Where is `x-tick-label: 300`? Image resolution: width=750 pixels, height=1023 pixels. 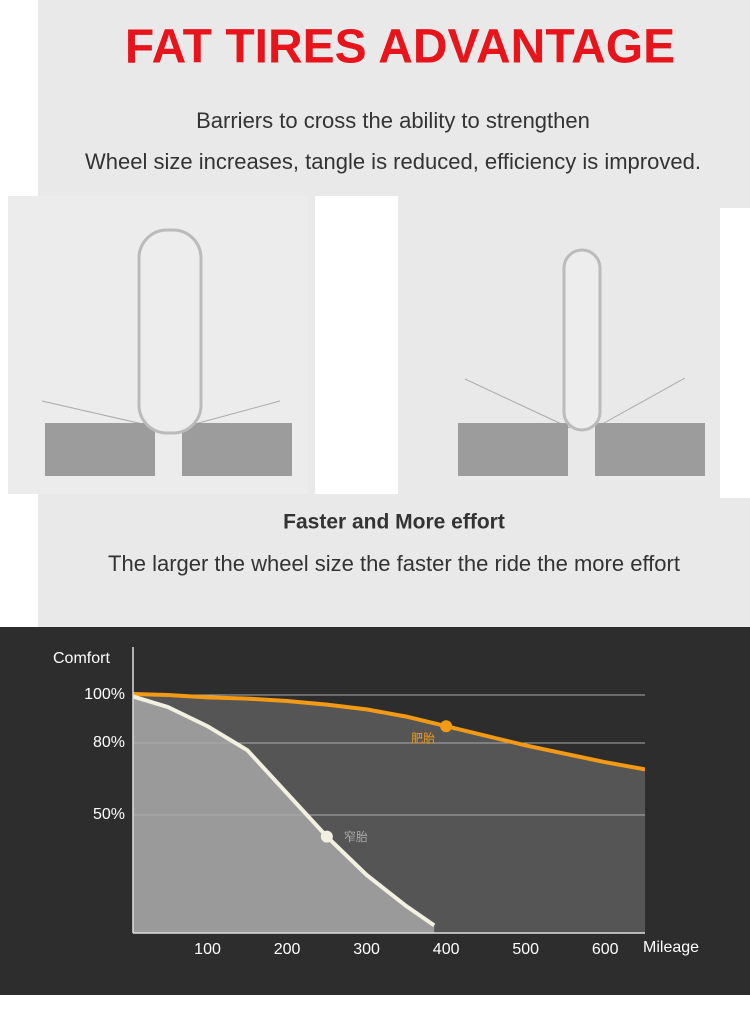
x-tick-label: 300 is located at coordinates (366, 949).